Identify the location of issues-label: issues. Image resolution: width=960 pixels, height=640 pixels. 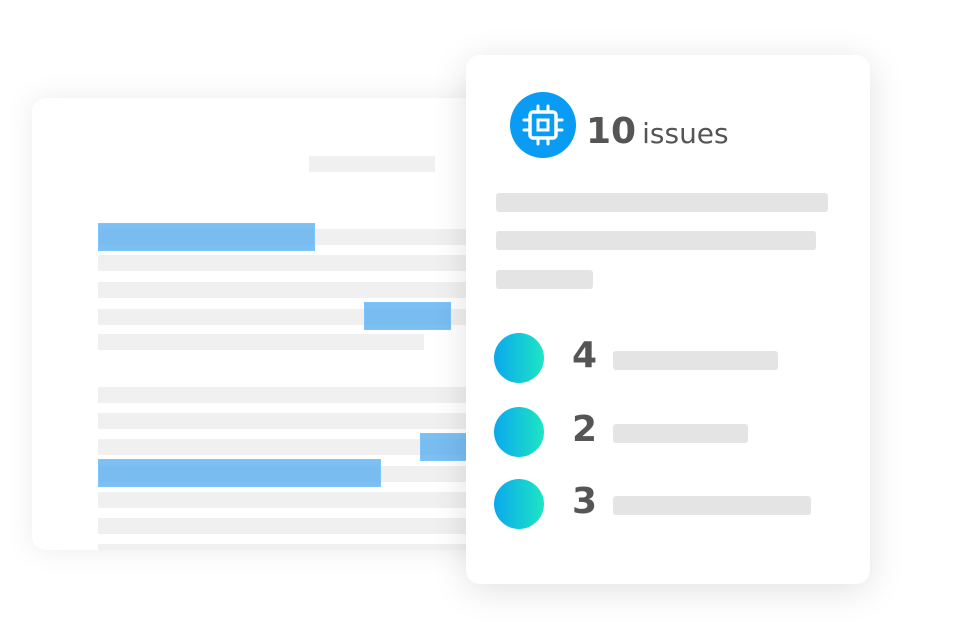
(685, 133).